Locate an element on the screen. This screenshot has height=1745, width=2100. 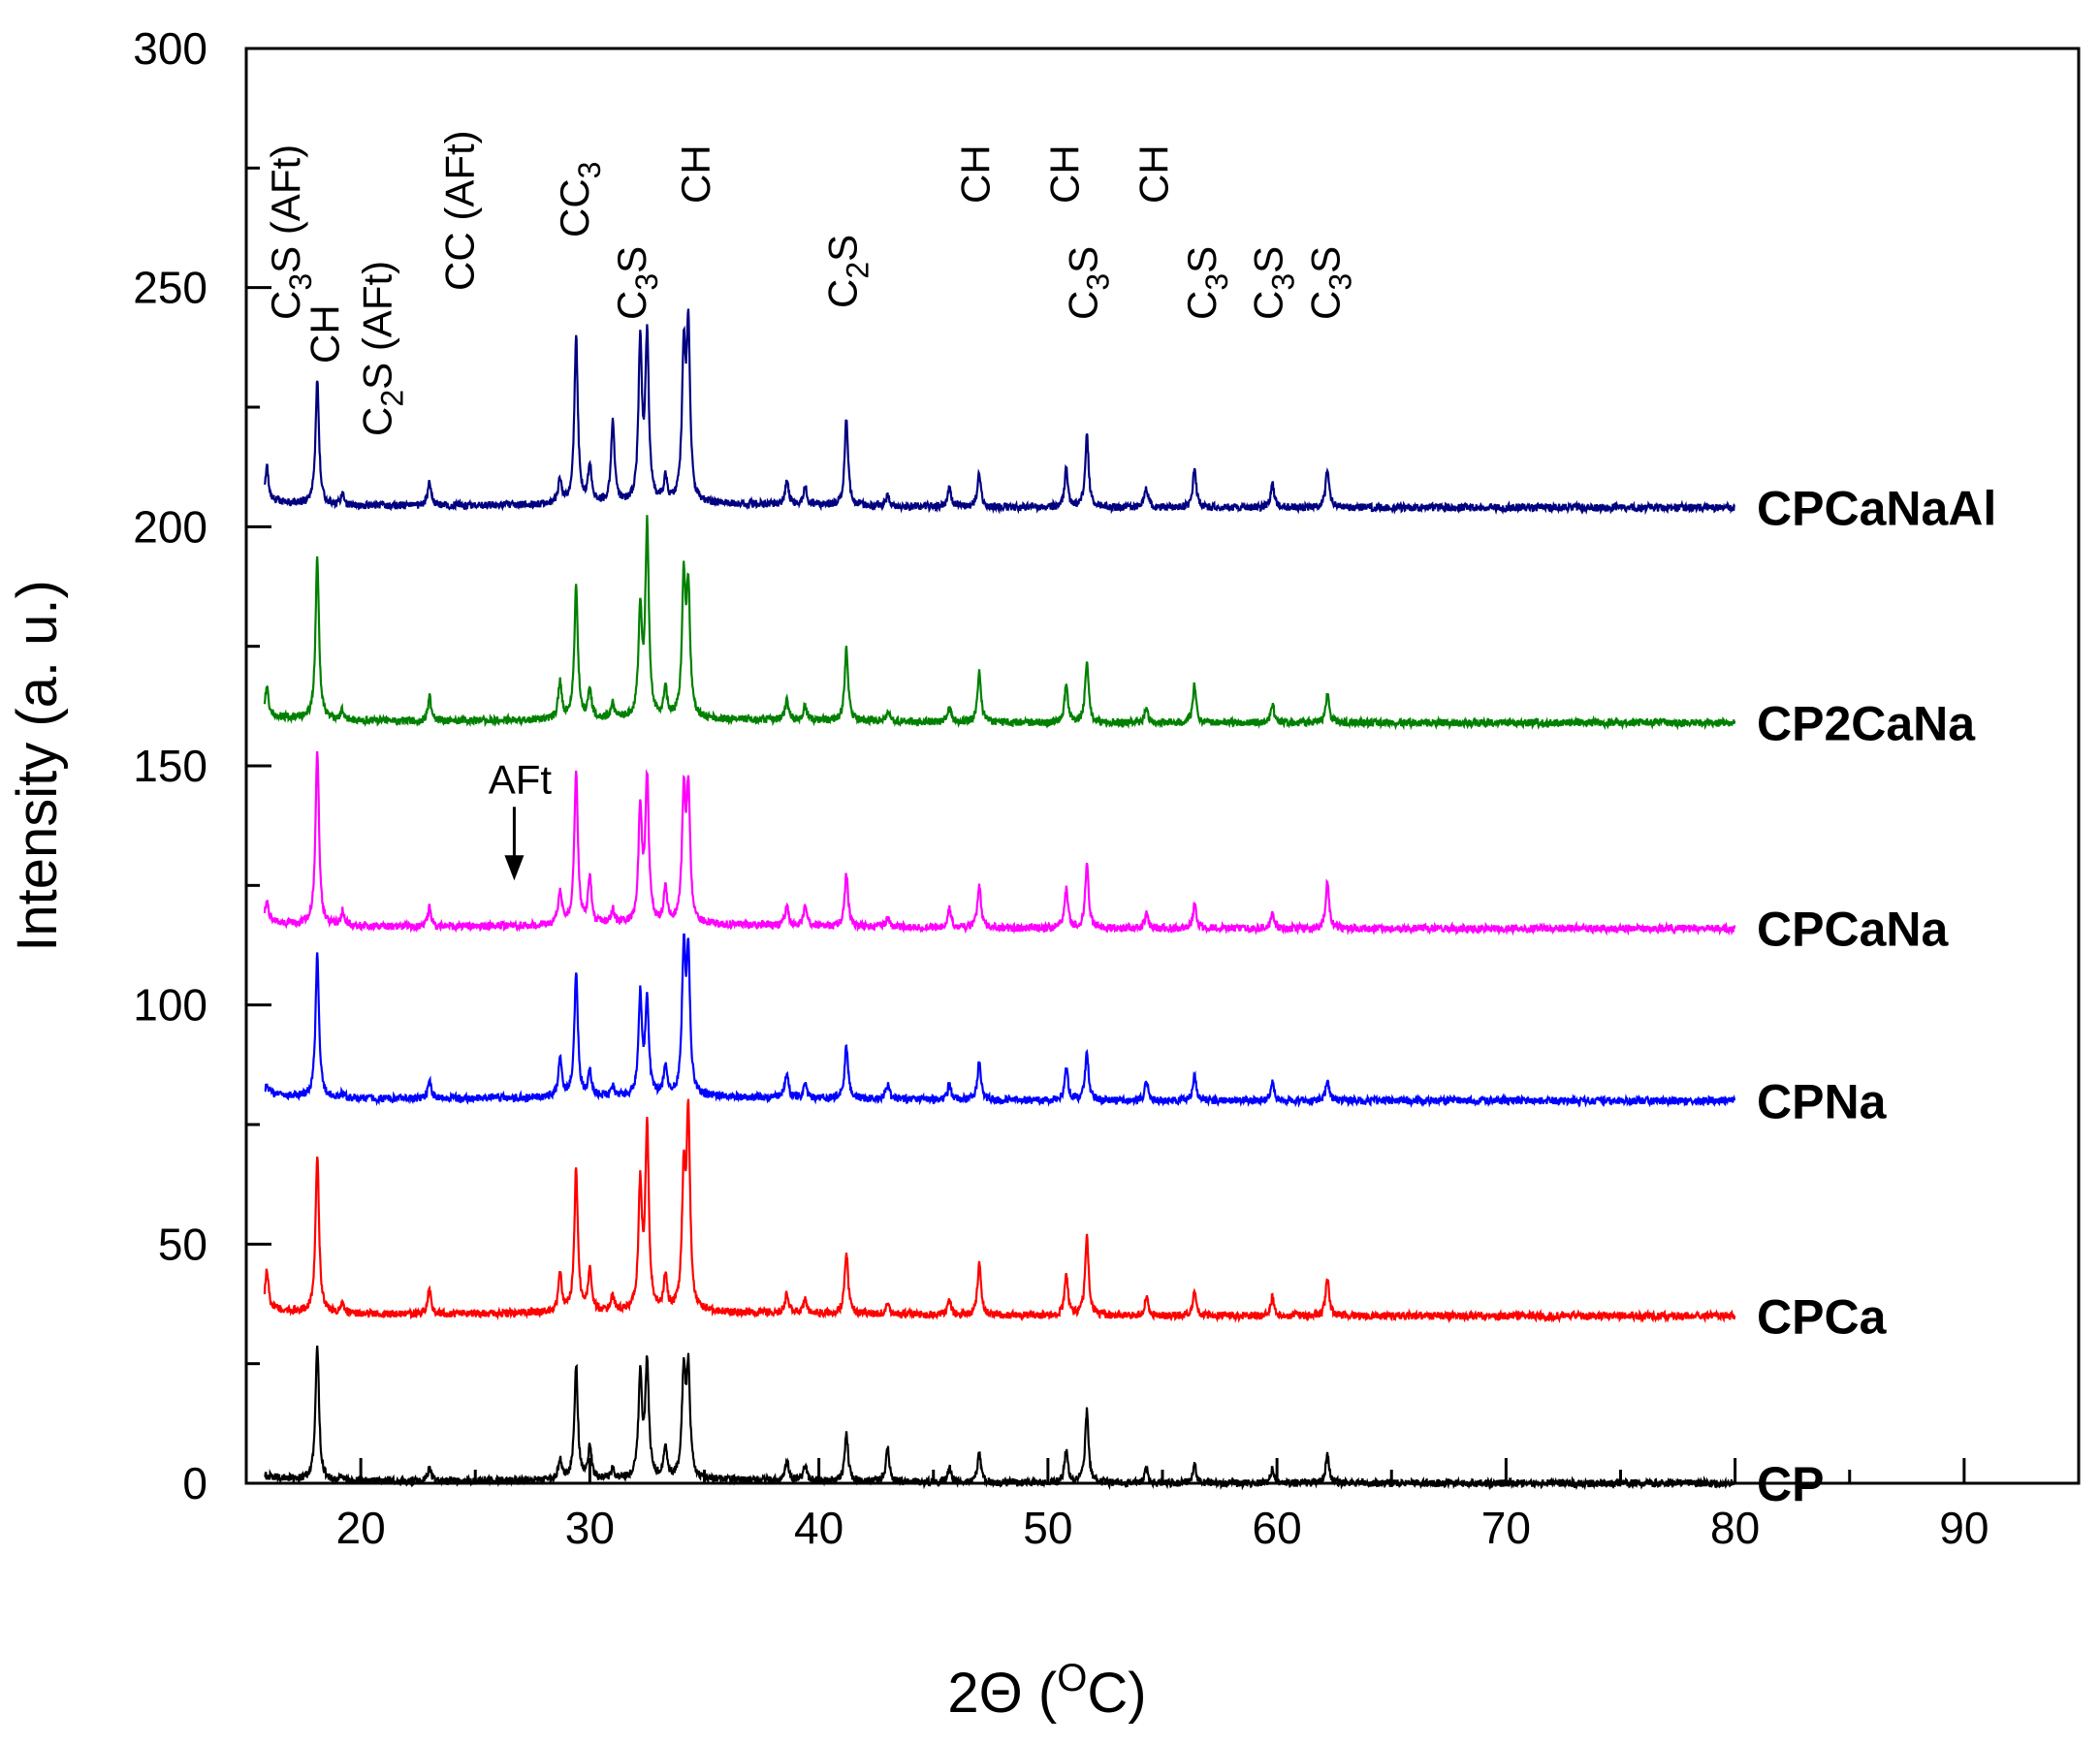
arrow-annotation-head is located at coordinates (514, 868).